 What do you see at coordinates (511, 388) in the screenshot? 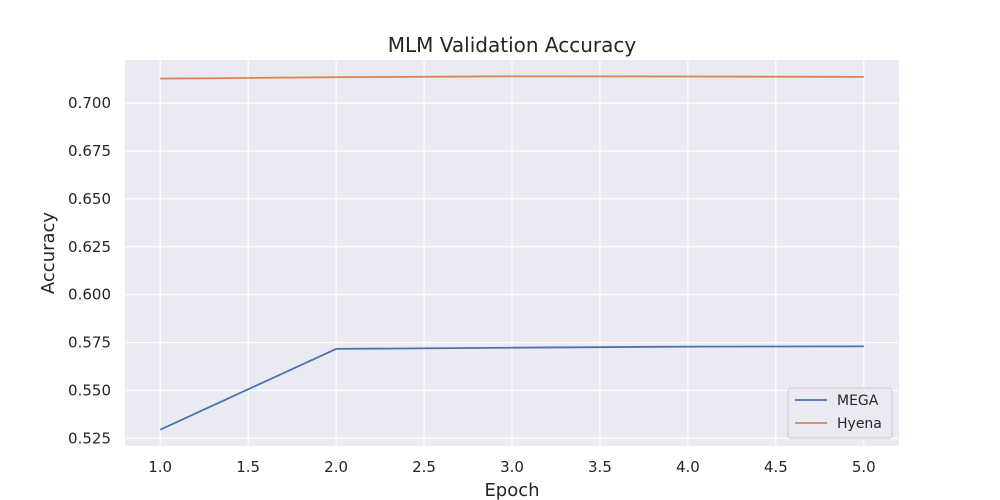
I see `series-line-mega` at bounding box center [511, 388].